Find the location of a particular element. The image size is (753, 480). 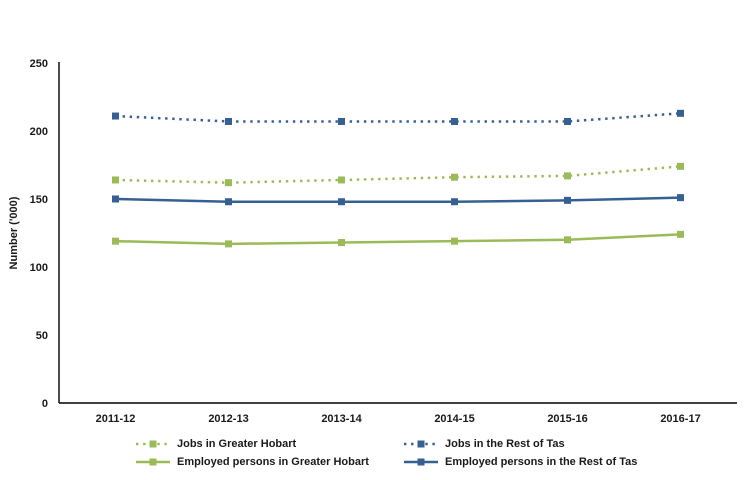

legend-swatch-blue-dotted-icon is located at coordinates (421, 444).